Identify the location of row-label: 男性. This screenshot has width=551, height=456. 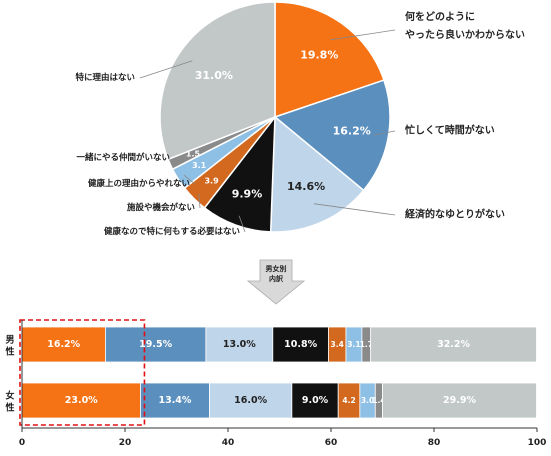
(9, 346).